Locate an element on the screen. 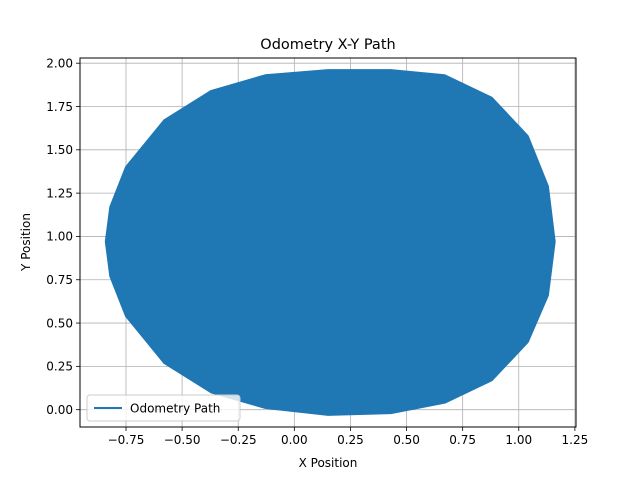 Image resolution: width=640 pixels, height=480 pixels. y-tick-label: 1.00 is located at coordinates (59, 237).